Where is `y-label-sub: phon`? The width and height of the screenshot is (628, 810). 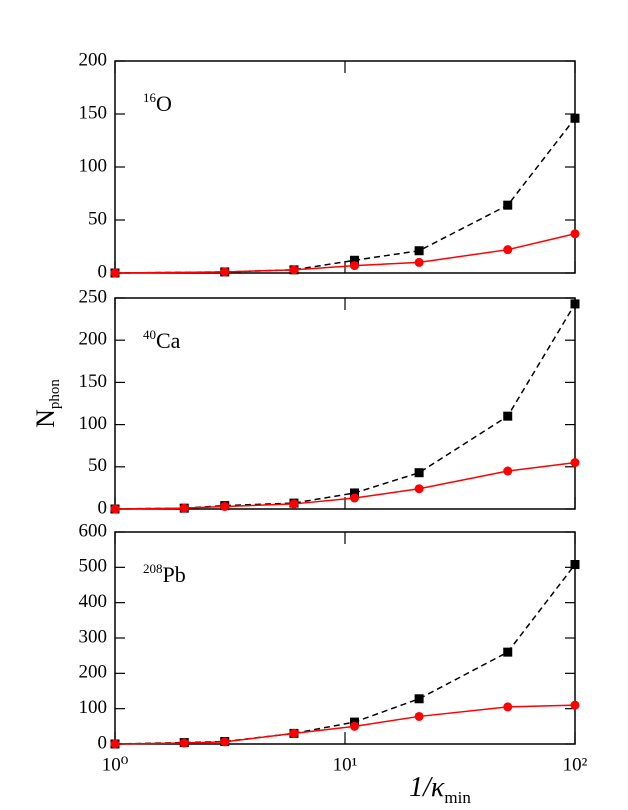 y-label-sub: phon is located at coordinates (55, 394).